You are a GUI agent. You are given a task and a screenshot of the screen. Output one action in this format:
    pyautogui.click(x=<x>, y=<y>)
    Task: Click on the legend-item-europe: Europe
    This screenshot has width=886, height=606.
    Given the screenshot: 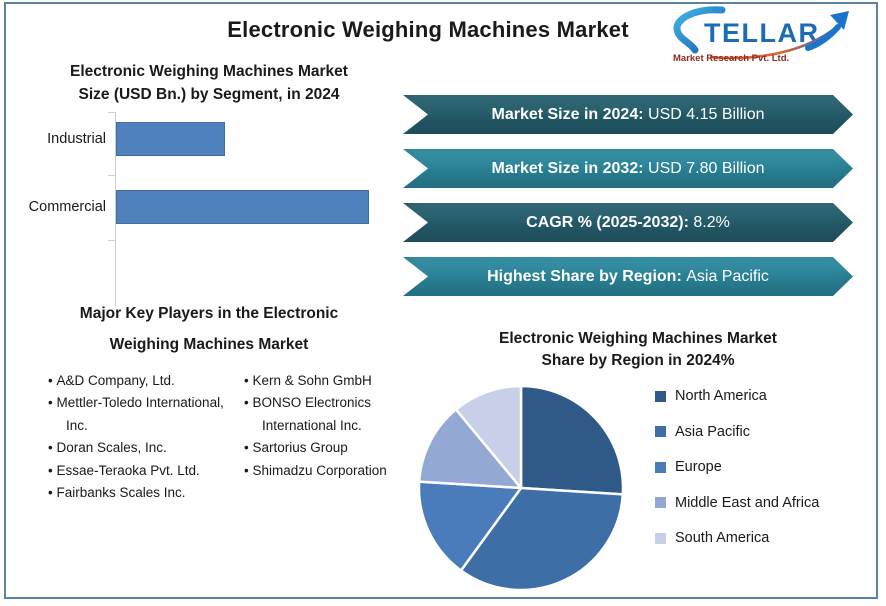 What is the action you would take?
    pyautogui.click(x=737, y=467)
    